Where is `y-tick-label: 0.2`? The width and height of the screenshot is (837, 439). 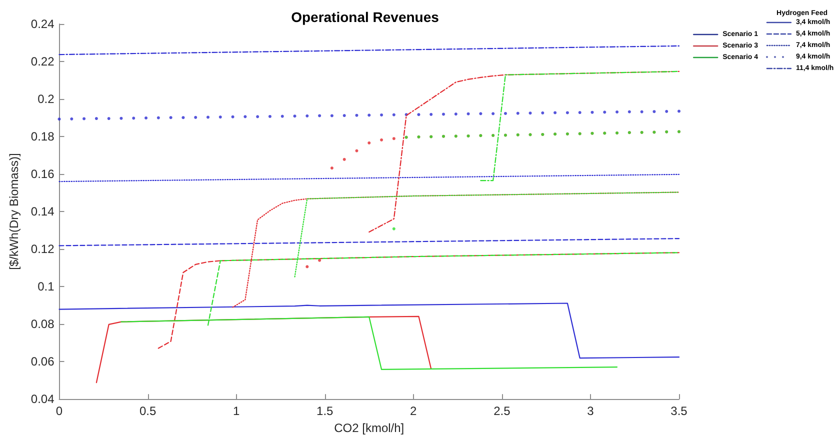
y-tick-label: 0.2 is located at coordinates (46, 99).